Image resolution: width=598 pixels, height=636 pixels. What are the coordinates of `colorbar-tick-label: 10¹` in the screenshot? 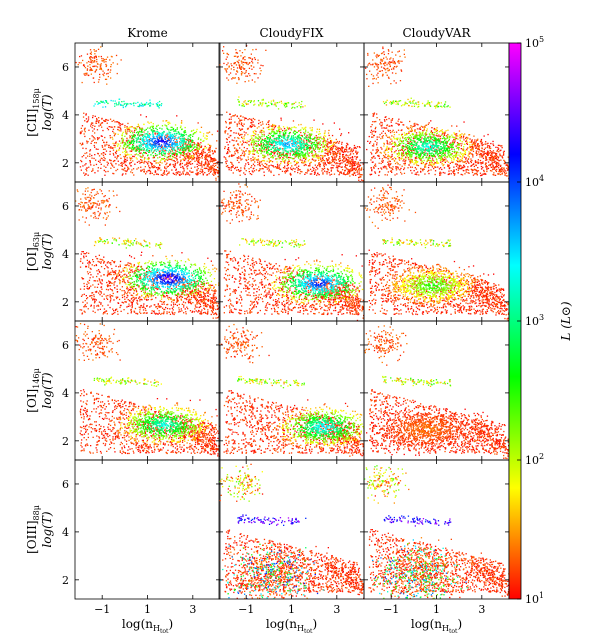 It's located at (534, 598).